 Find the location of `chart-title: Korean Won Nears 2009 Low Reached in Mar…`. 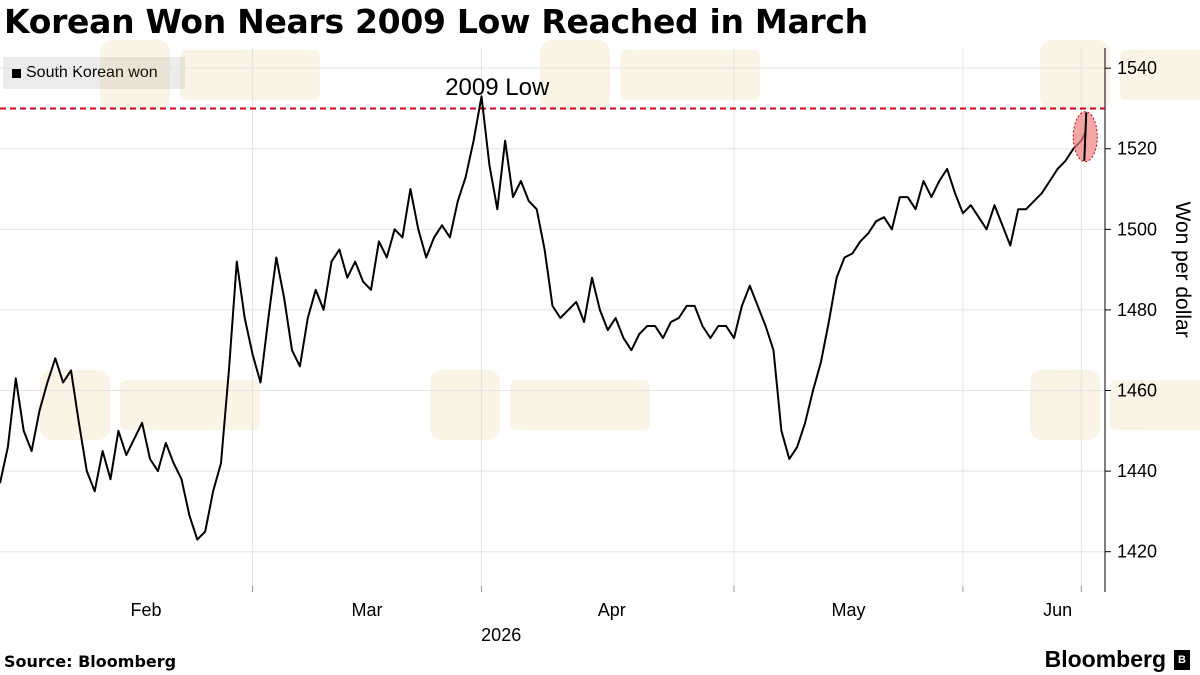

chart-title: Korean Won Nears 2009 Low Reached in Mar… is located at coordinates (436, 21).